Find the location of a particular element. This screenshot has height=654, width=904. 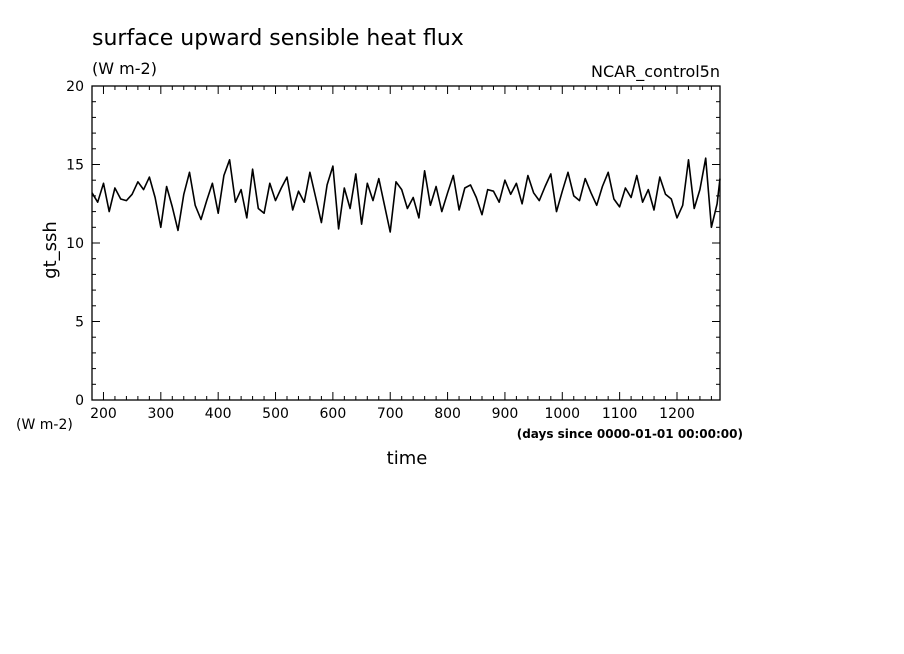

x-tick-label: 1000 is located at coordinates (562, 414).